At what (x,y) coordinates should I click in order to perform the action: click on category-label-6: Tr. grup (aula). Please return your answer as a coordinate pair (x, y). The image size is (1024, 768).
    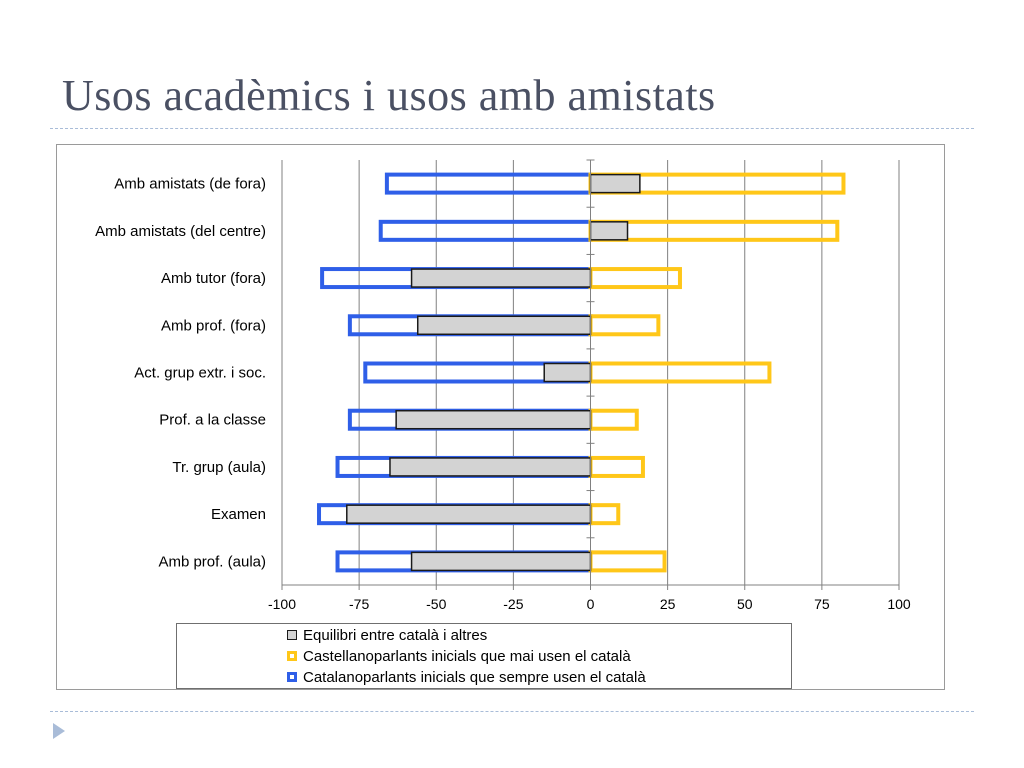
    Looking at the image, I should click on (219, 467).